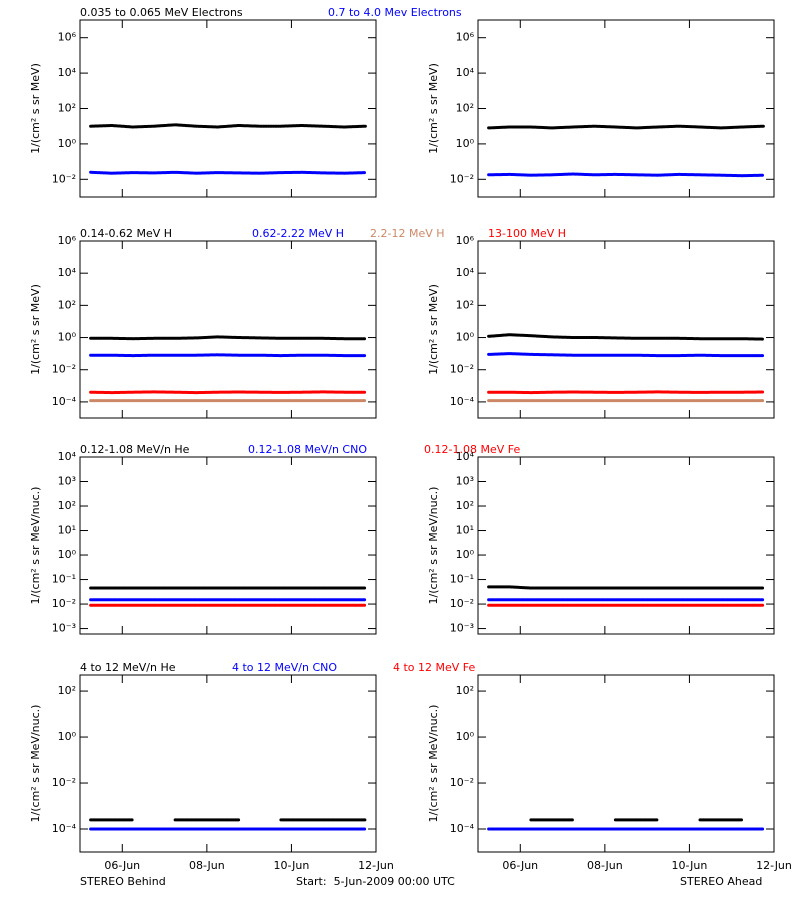 This screenshot has height=904, width=800. Describe the element at coordinates (126, 233) in the screenshot. I see `series-title: 0.14-0.62 MeV H` at that location.